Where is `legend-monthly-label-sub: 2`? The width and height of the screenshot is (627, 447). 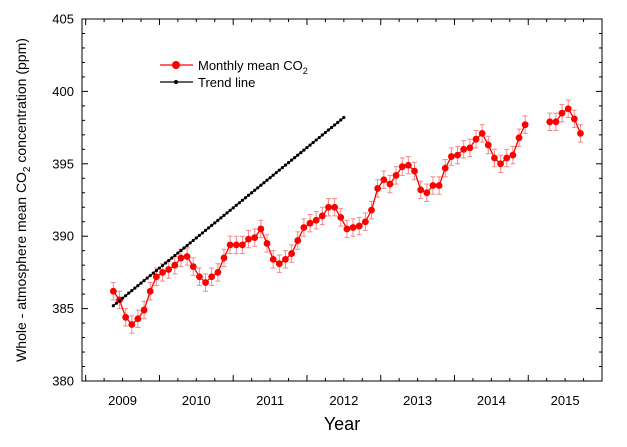
legend-monthly-label-sub: 2 is located at coordinates (305, 71).